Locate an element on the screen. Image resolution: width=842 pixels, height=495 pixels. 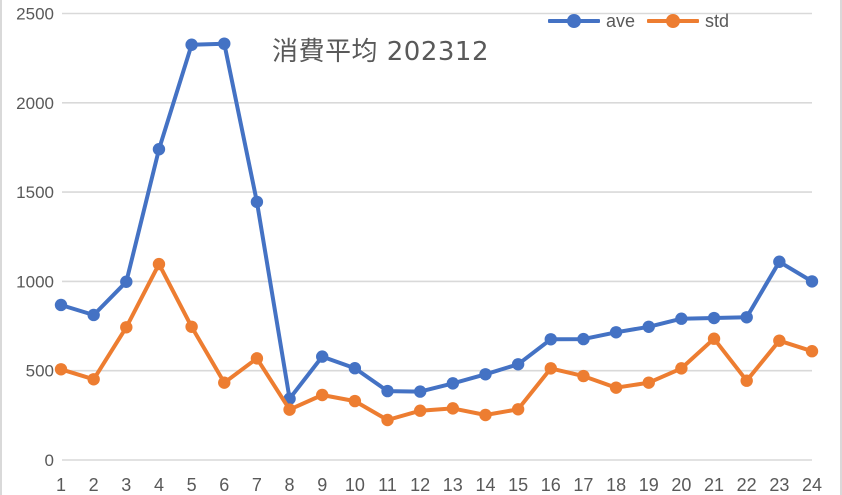
x-tick-label: 14 is located at coordinates (485, 485).